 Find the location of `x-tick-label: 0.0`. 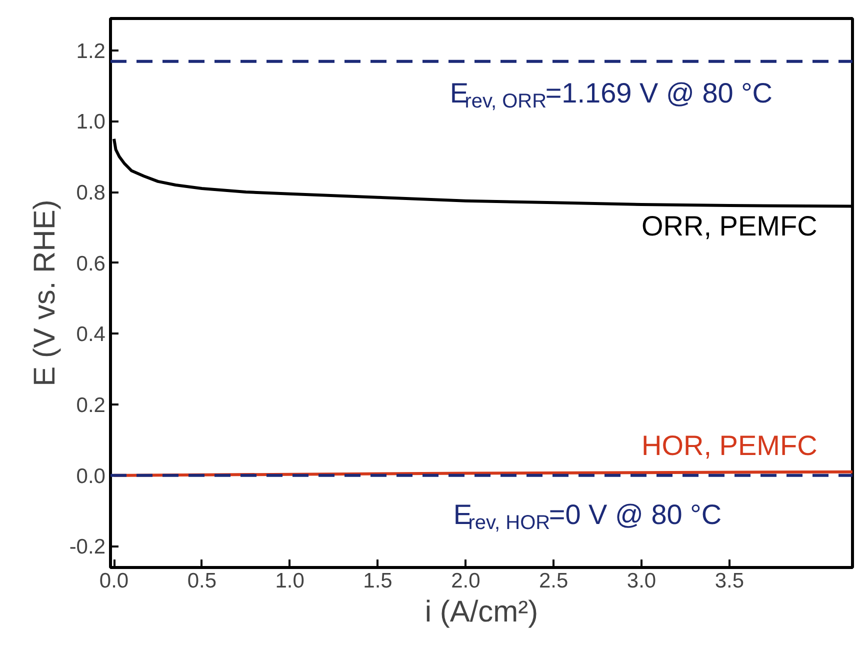

x-tick-label: 0.0 is located at coordinates (114, 581).